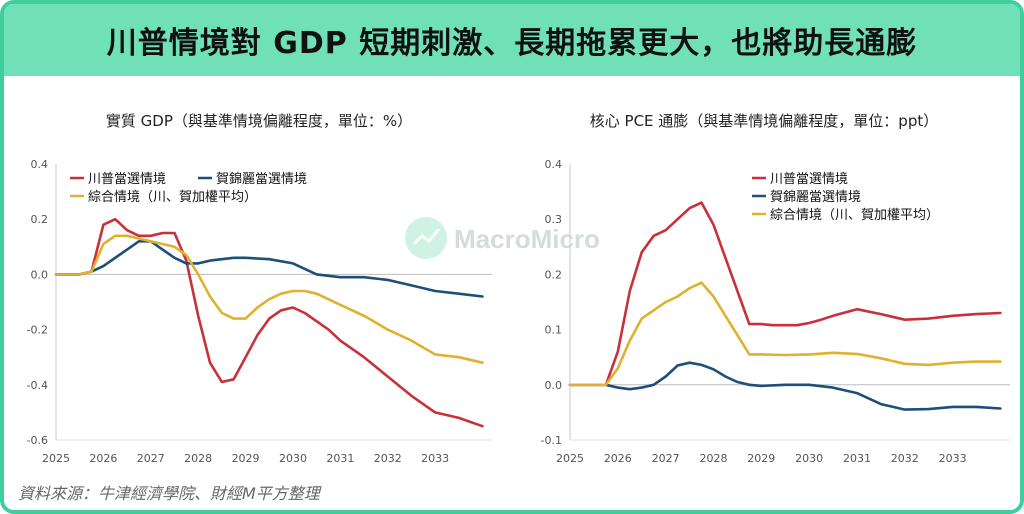 This screenshot has width=1024, height=514. What do you see at coordinates (37, 330) in the screenshot?
I see `y-tick-label: -0.2` at bounding box center [37, 330].